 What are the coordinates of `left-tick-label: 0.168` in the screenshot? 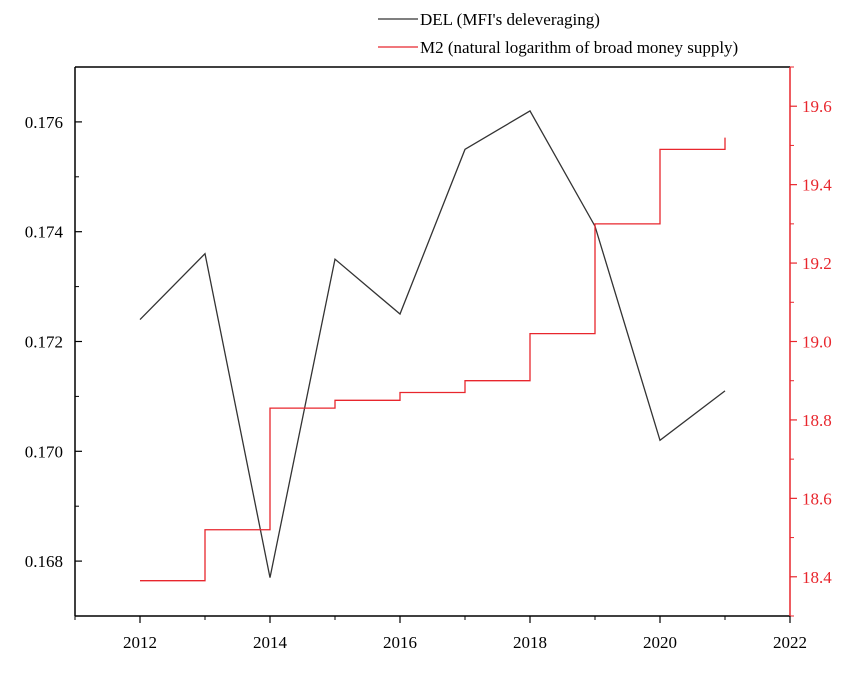 It's located at (44, 561).